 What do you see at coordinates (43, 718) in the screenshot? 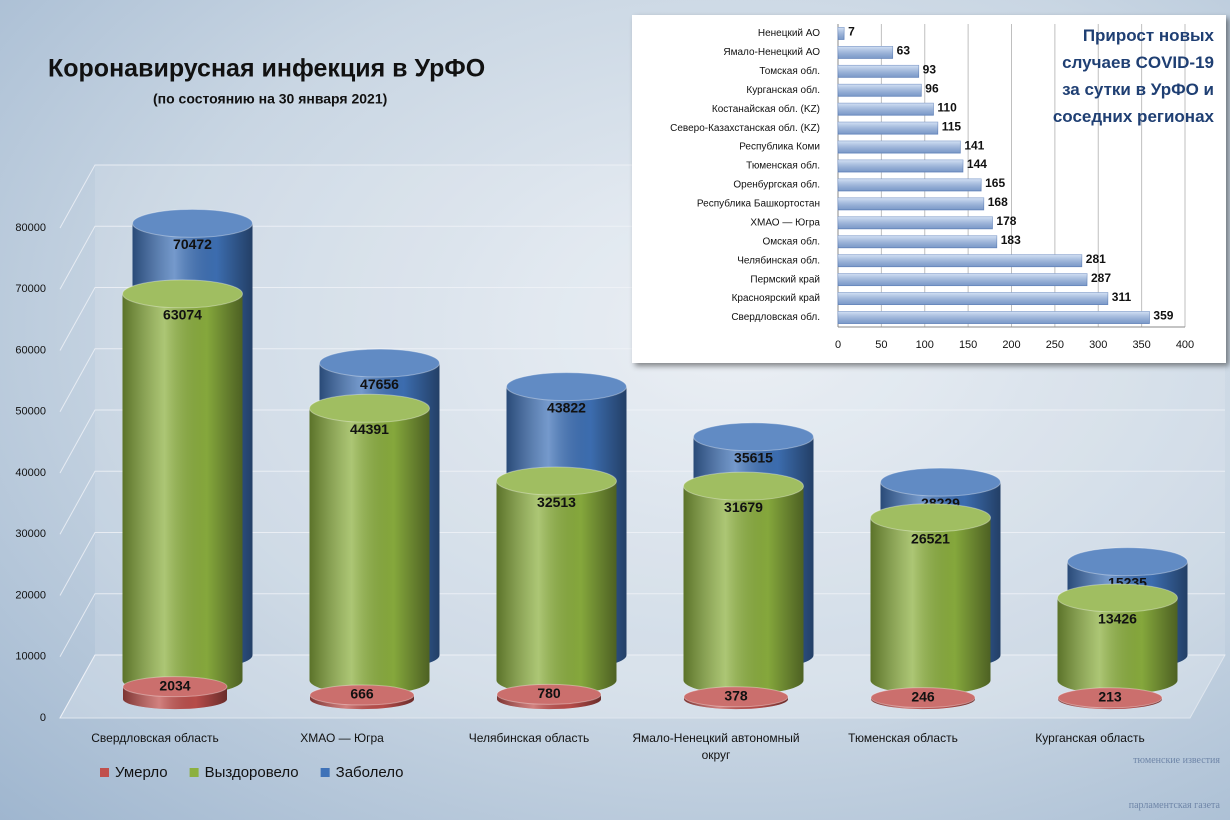
I see `y-tick-label: 0` at bounding box center [43, 718].